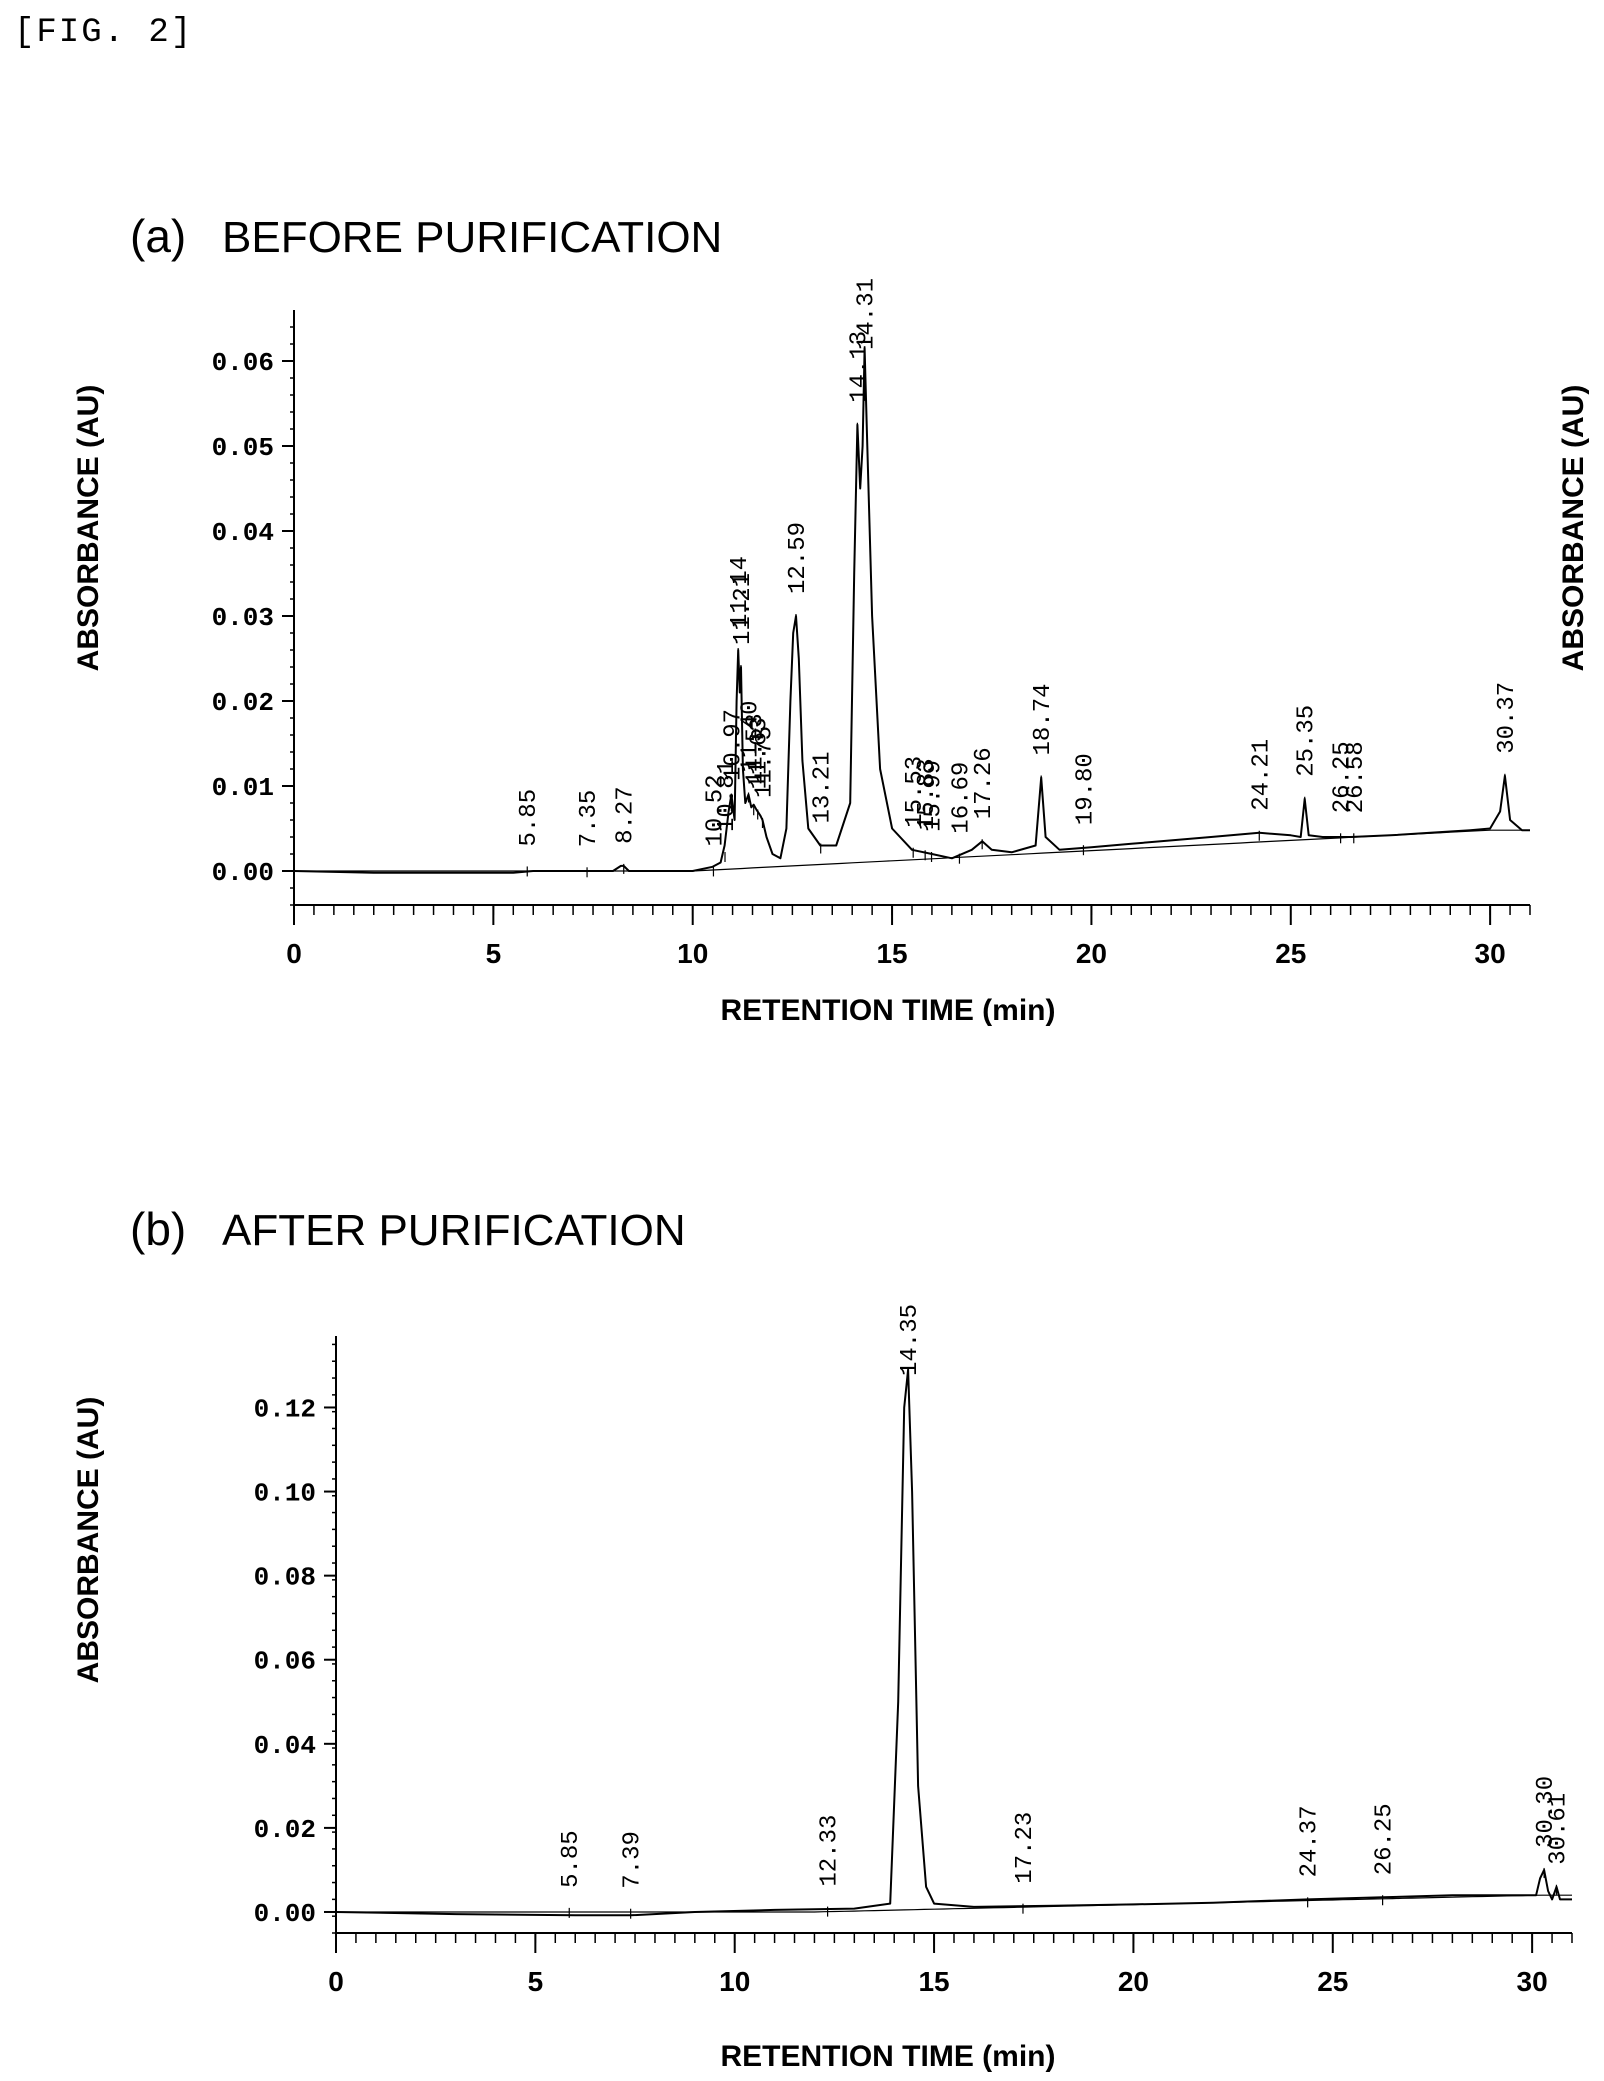 This screenshot has width=1604, height=2081. I want to click on panel-b-x-tick-label: 10, so click(734, 1981).